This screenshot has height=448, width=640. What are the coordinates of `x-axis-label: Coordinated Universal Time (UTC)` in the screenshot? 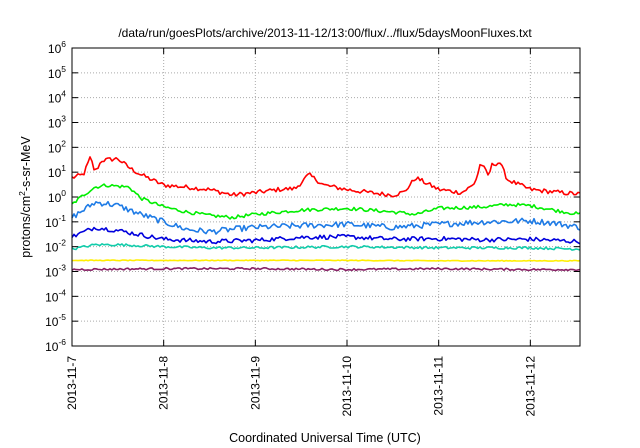 It's located at (325, 438).